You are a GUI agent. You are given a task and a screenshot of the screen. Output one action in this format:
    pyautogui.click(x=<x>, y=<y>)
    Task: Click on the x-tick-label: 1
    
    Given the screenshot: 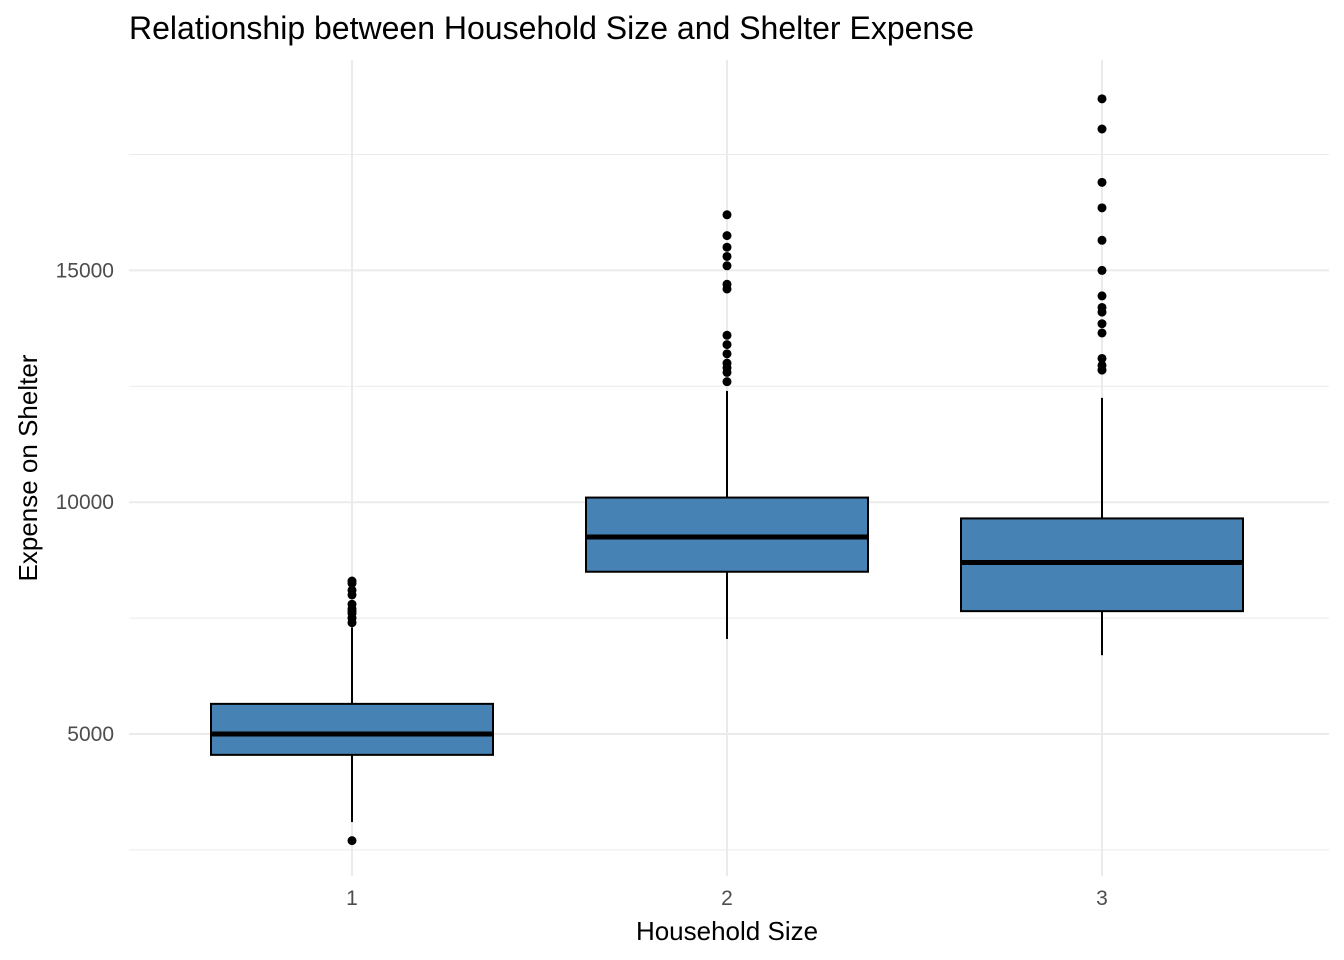 What is the action you would take?
    pyautogui.click(x=352, y=898)
    